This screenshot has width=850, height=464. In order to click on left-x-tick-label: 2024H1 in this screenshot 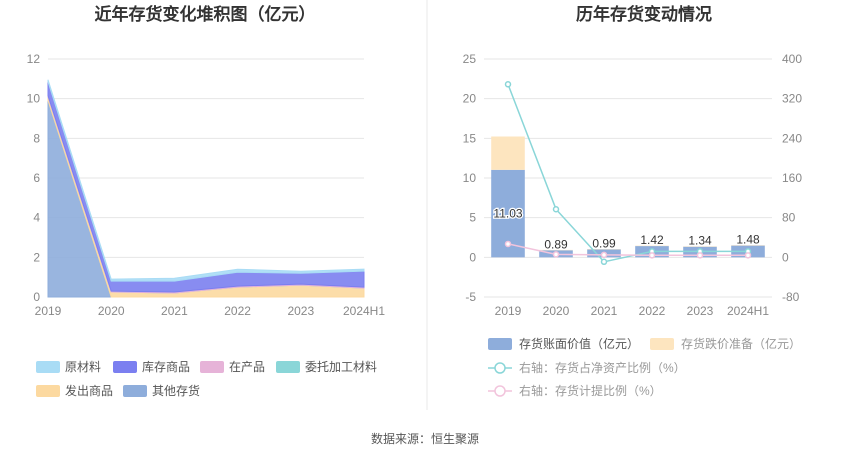, I will do `click(364, 311)`.